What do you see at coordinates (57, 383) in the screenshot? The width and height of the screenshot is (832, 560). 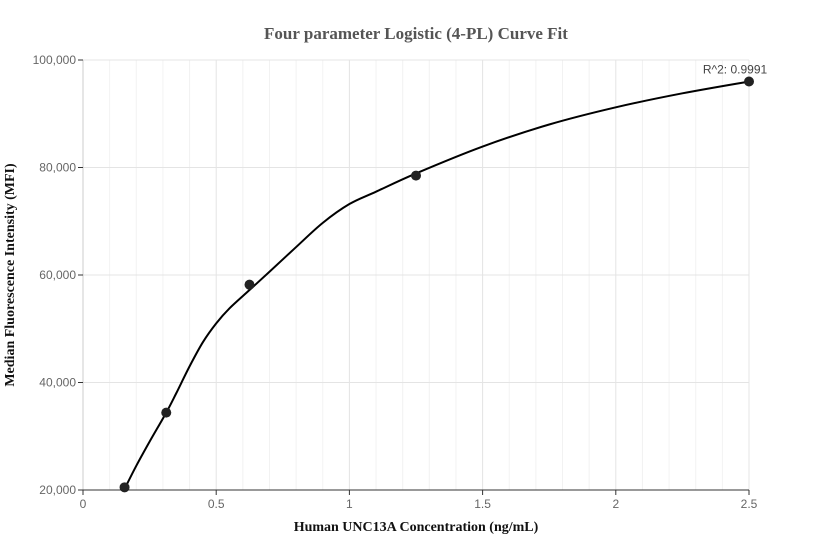 I see `y-tick-label: 40,000` at bounding box center [57, 383].